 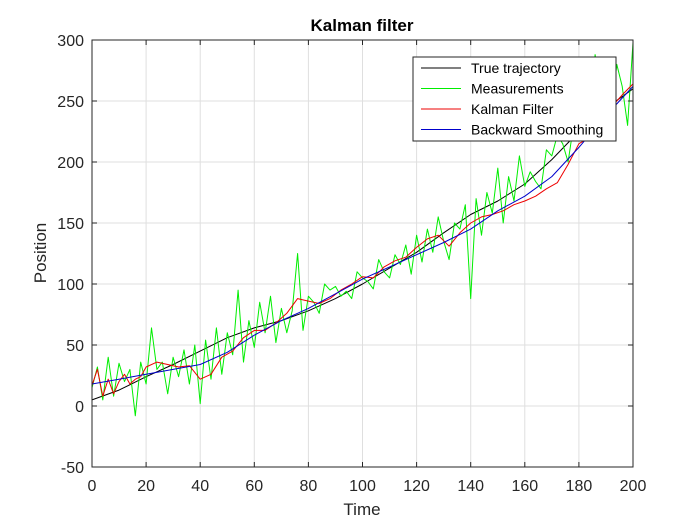 What do you see at coordinates (309, 486) in the screenshot?
I see `x-tick-label: 80` at bounding box center [309, 486].